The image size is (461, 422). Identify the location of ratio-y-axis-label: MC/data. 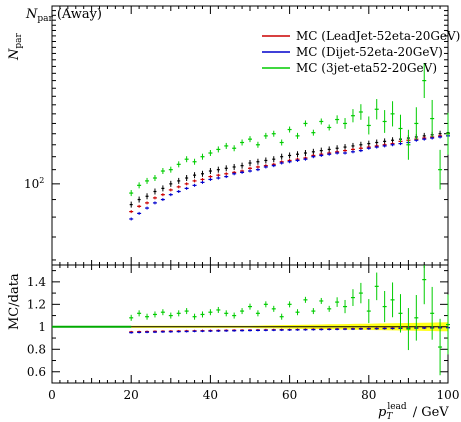
(14, 301).